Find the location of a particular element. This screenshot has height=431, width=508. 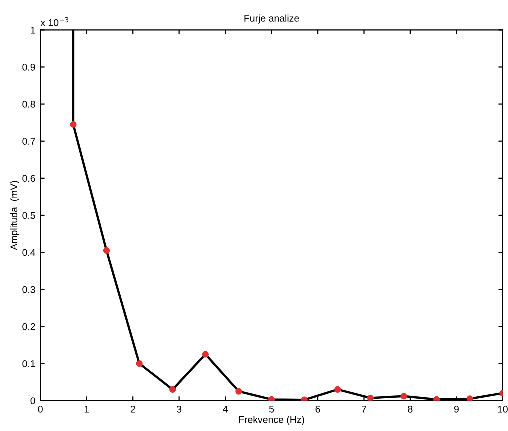

y-tick-label: 0.9 is located at coordinates (29, 67).